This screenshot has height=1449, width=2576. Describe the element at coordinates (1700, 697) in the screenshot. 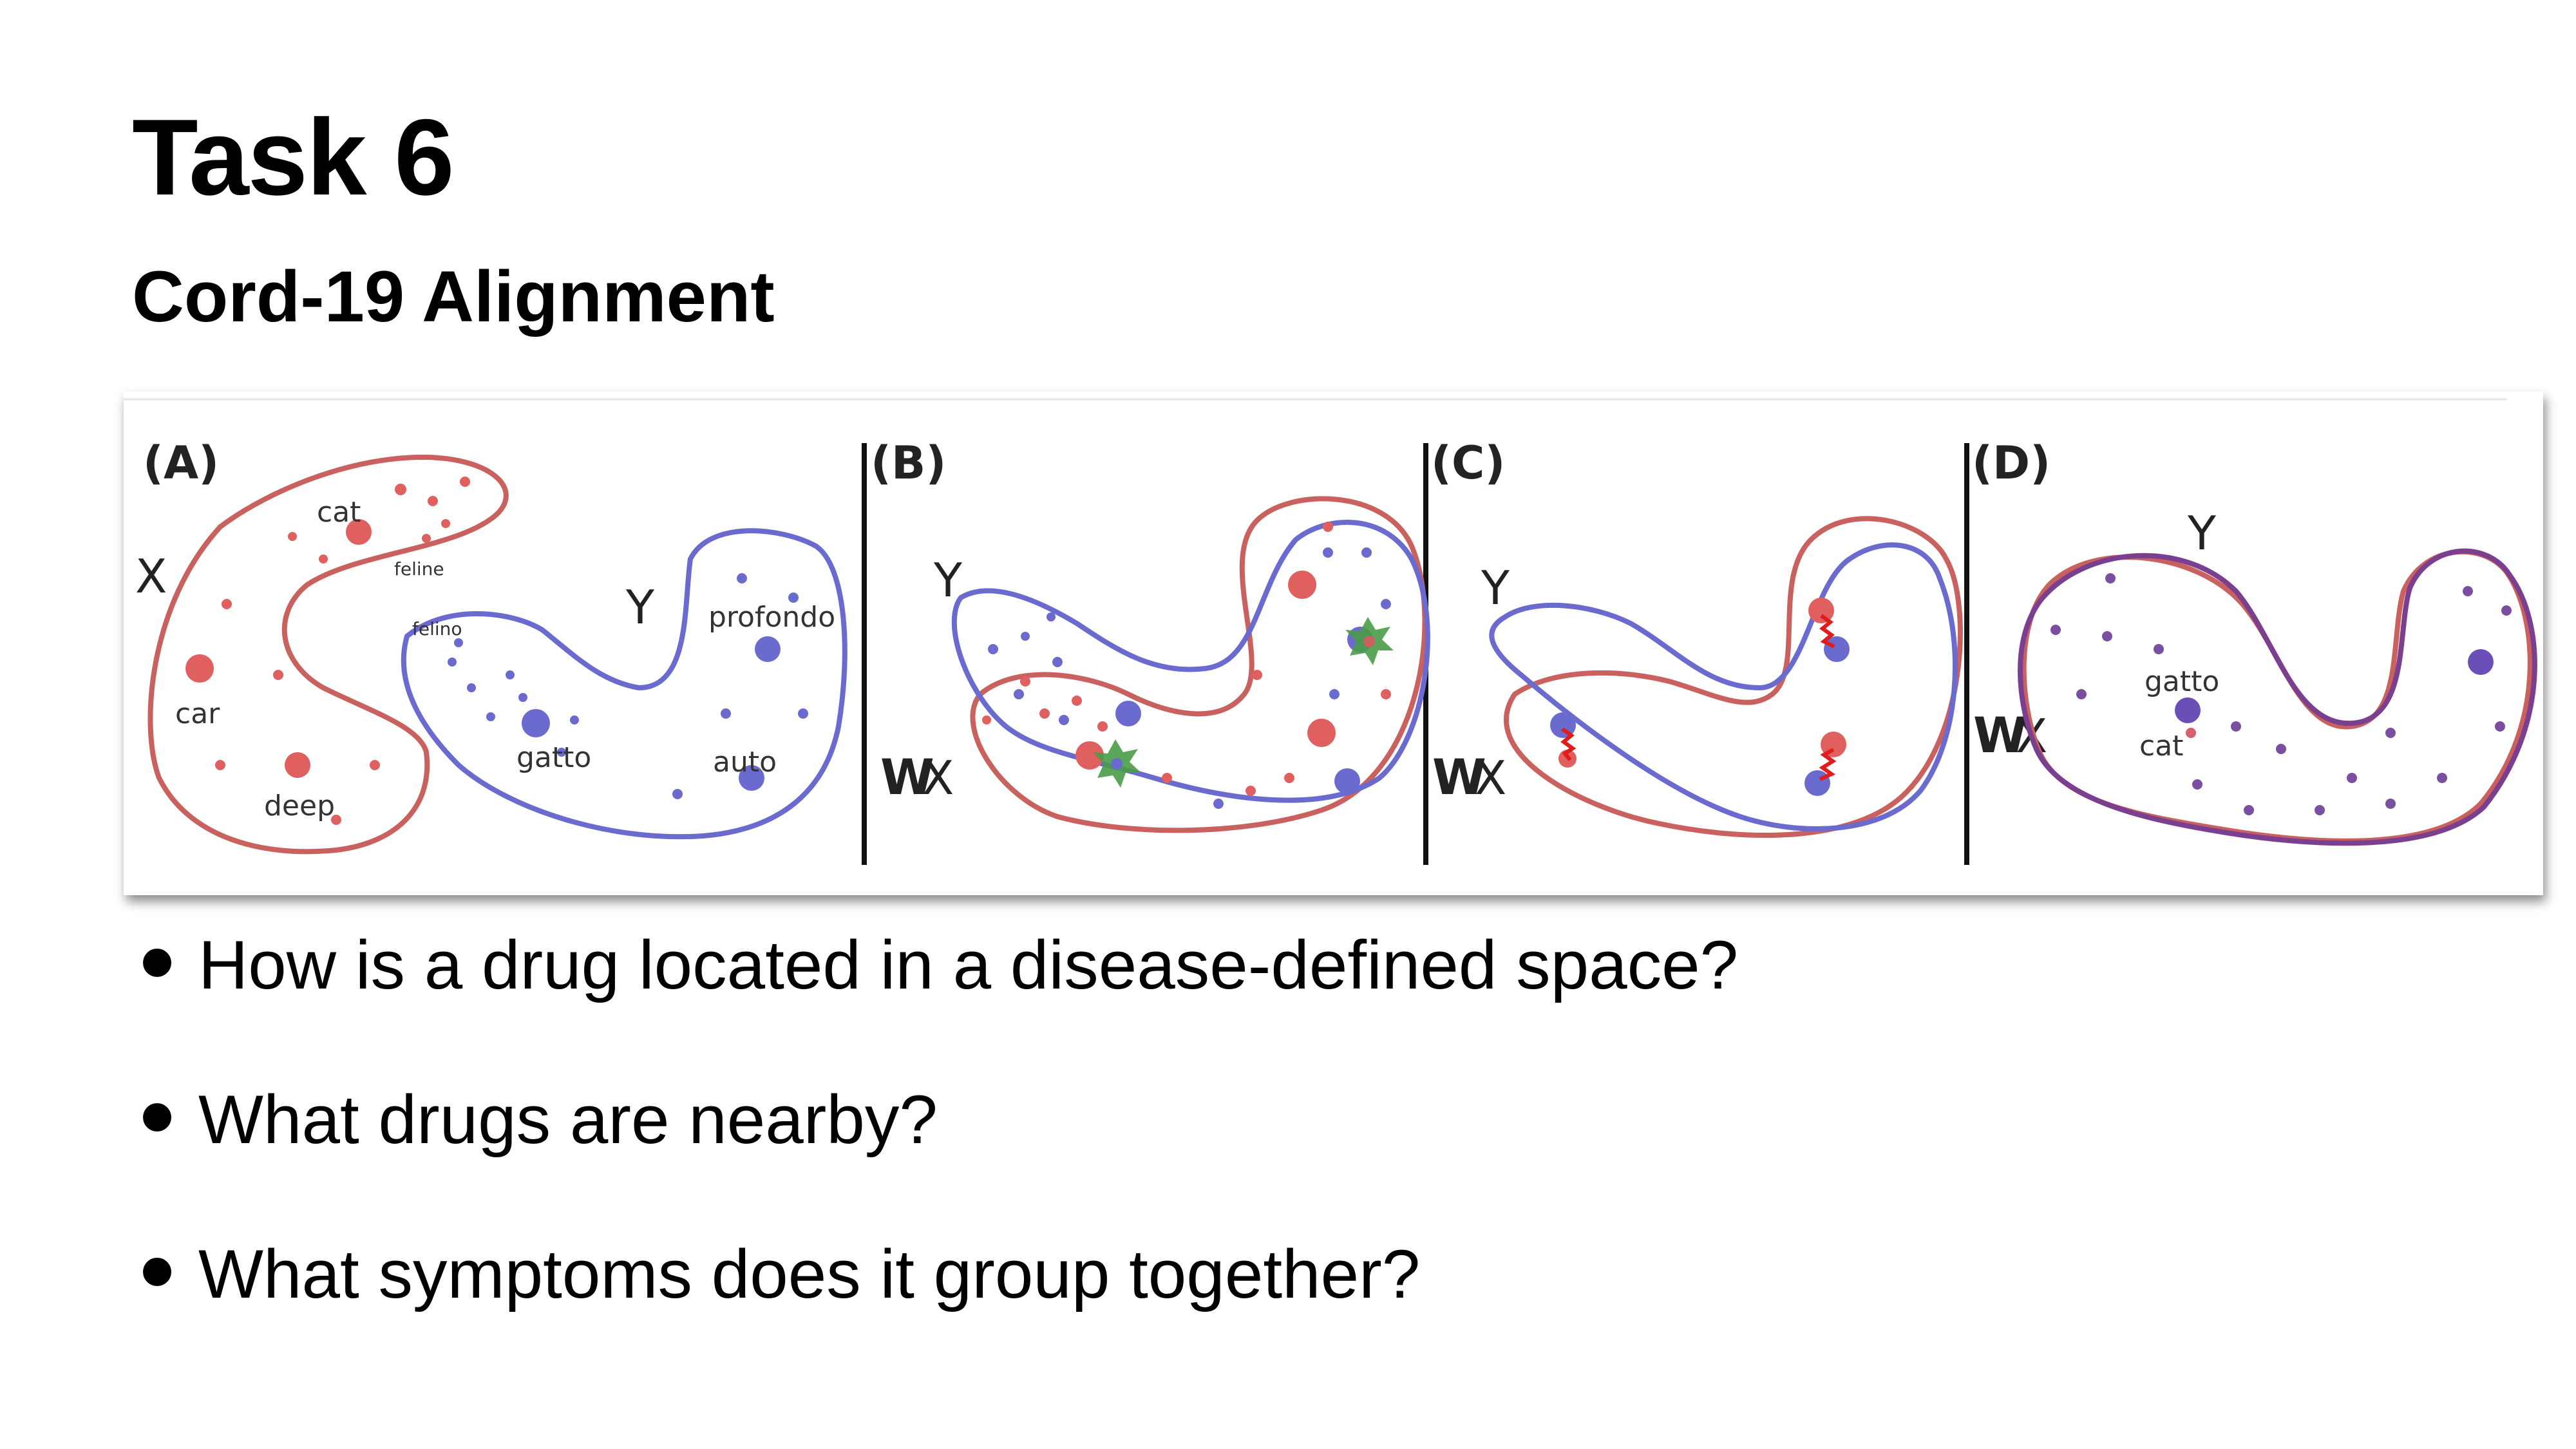

I see `translation-links` at that location.